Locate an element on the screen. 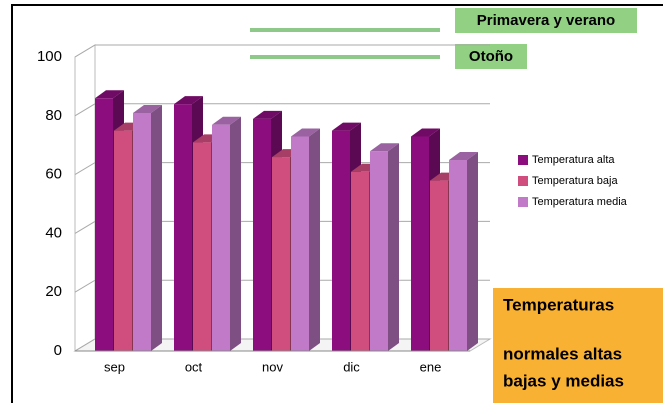 The width and height of the screenshot is (663, 403). annotation: Otoño is located at coordinates (491, 56).